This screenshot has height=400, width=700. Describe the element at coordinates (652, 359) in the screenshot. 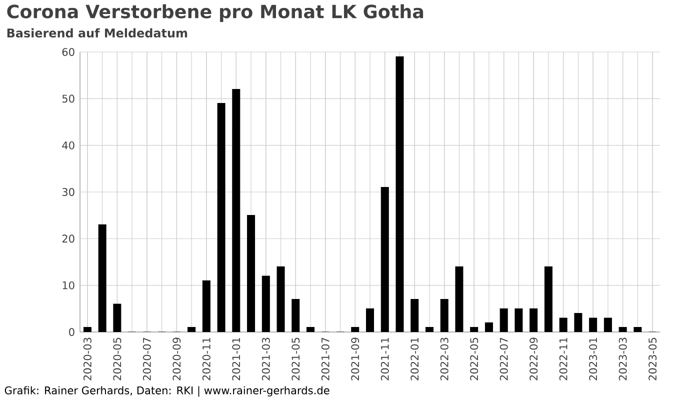

I see `x-tick-label: 2023-05` at that location.